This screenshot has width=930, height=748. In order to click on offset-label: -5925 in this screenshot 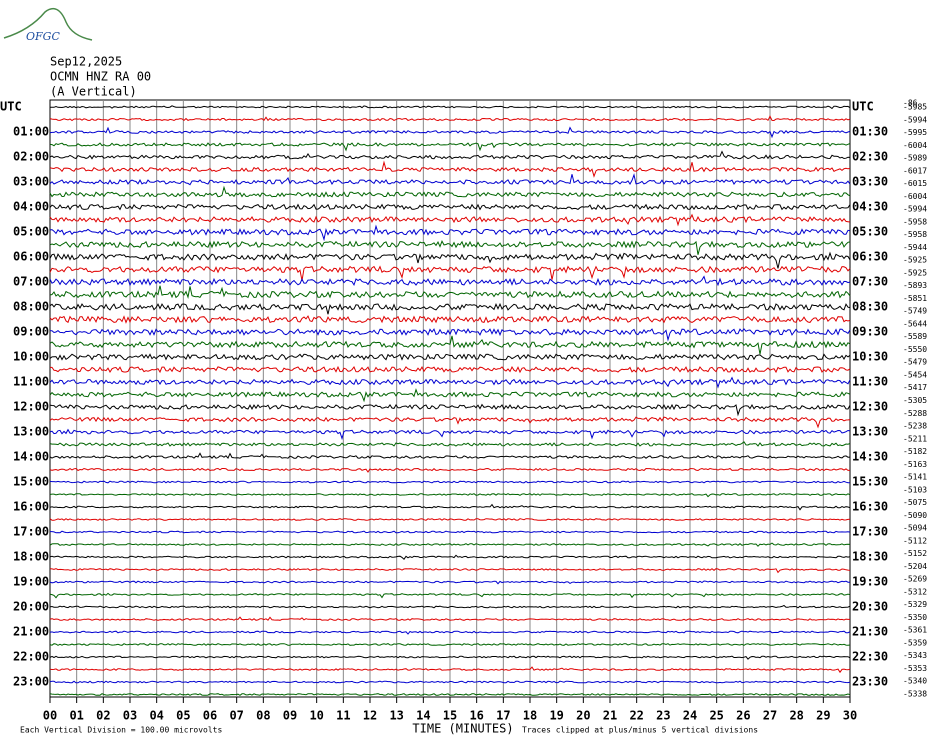, I will do `click(915, 272)`.